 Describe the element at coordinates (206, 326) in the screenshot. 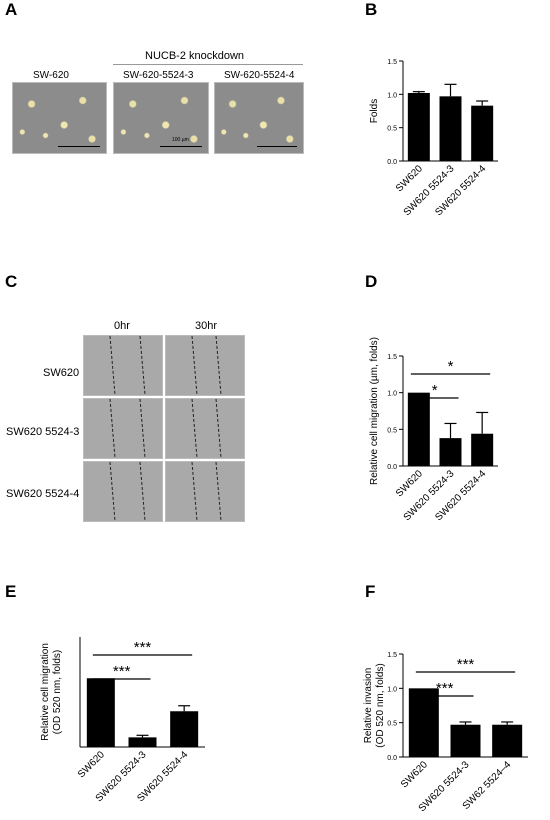

I see `col-header-30hr: 30hr` at that location.